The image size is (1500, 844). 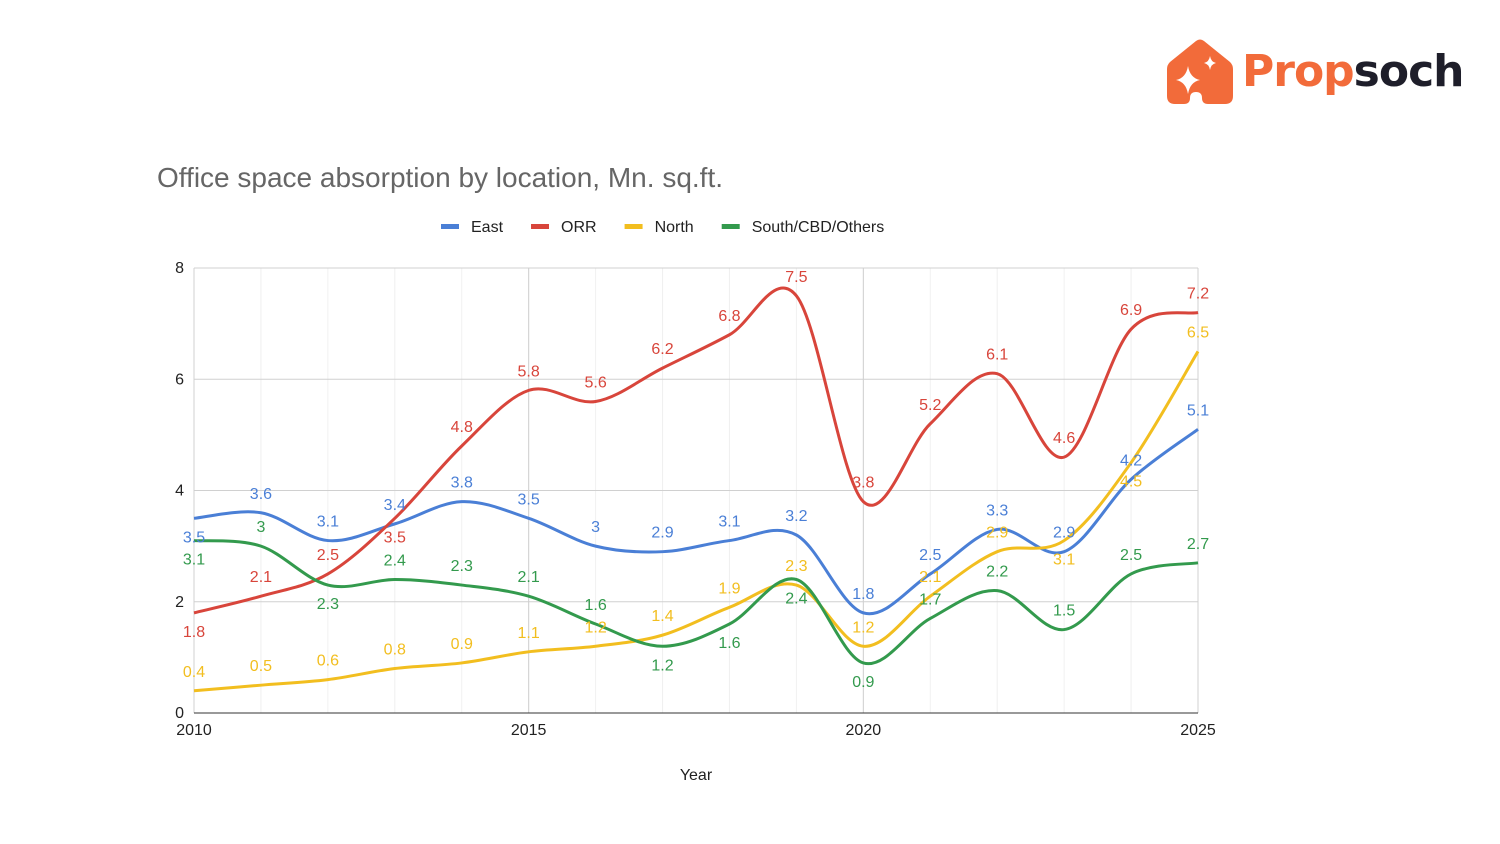 What do you see at coordinates (674, 227) in the screenshot?
I see `legend-label: North` at bounding box center [674, 227].